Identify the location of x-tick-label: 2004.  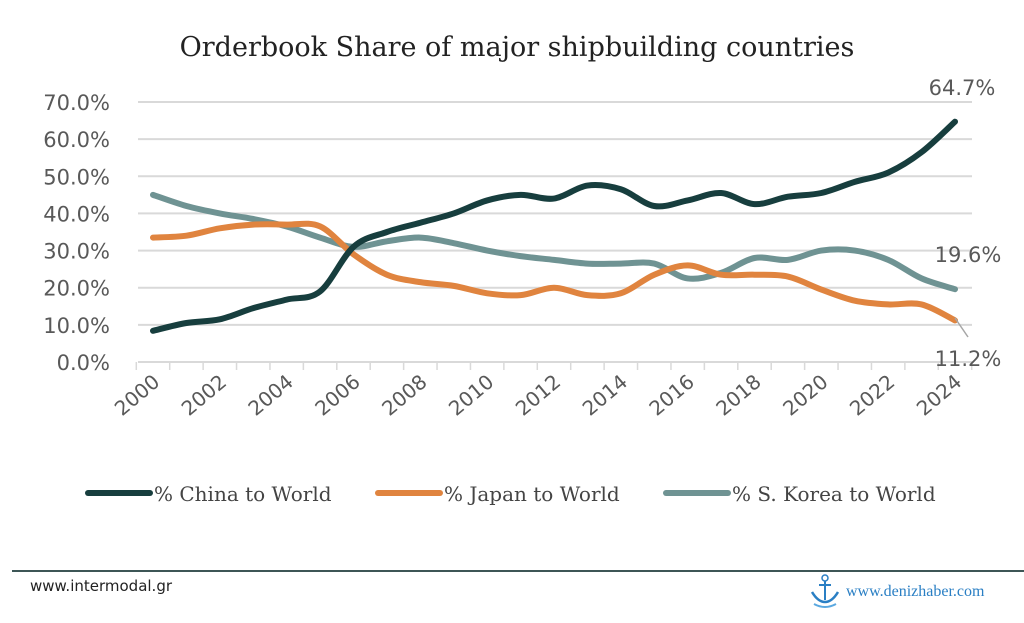
(270, 394).